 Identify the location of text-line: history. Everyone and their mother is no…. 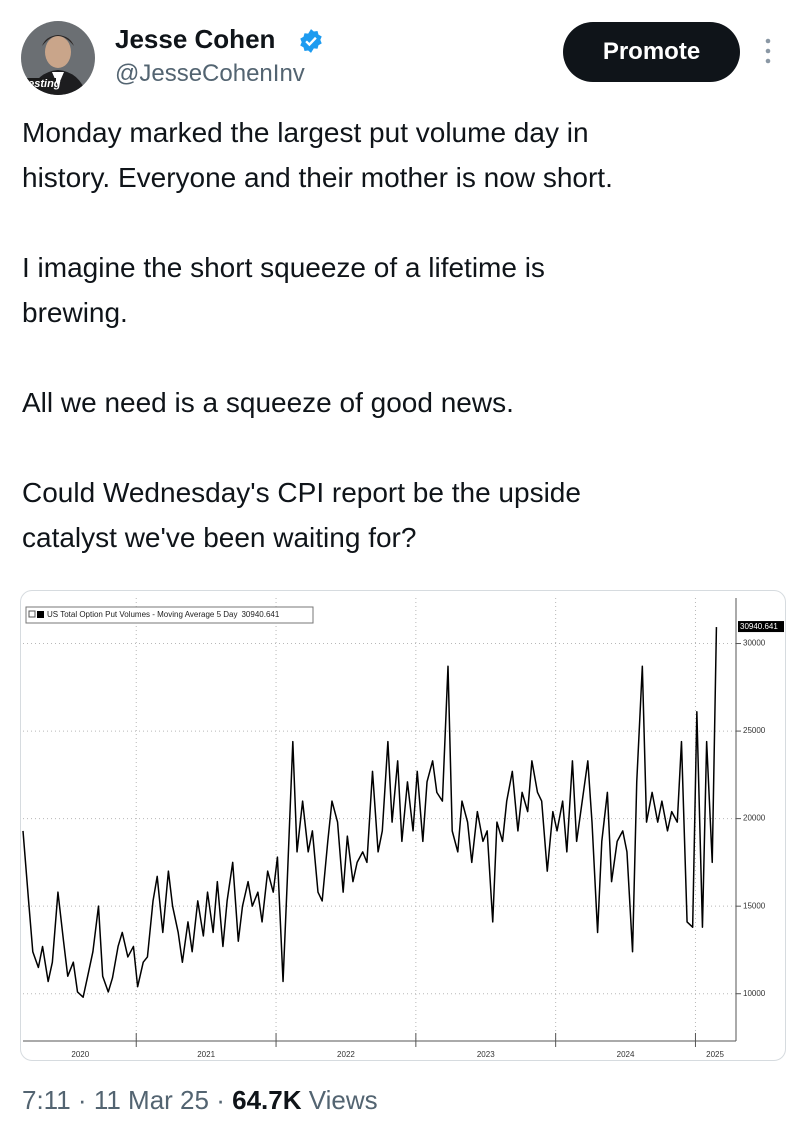
(317, 177).